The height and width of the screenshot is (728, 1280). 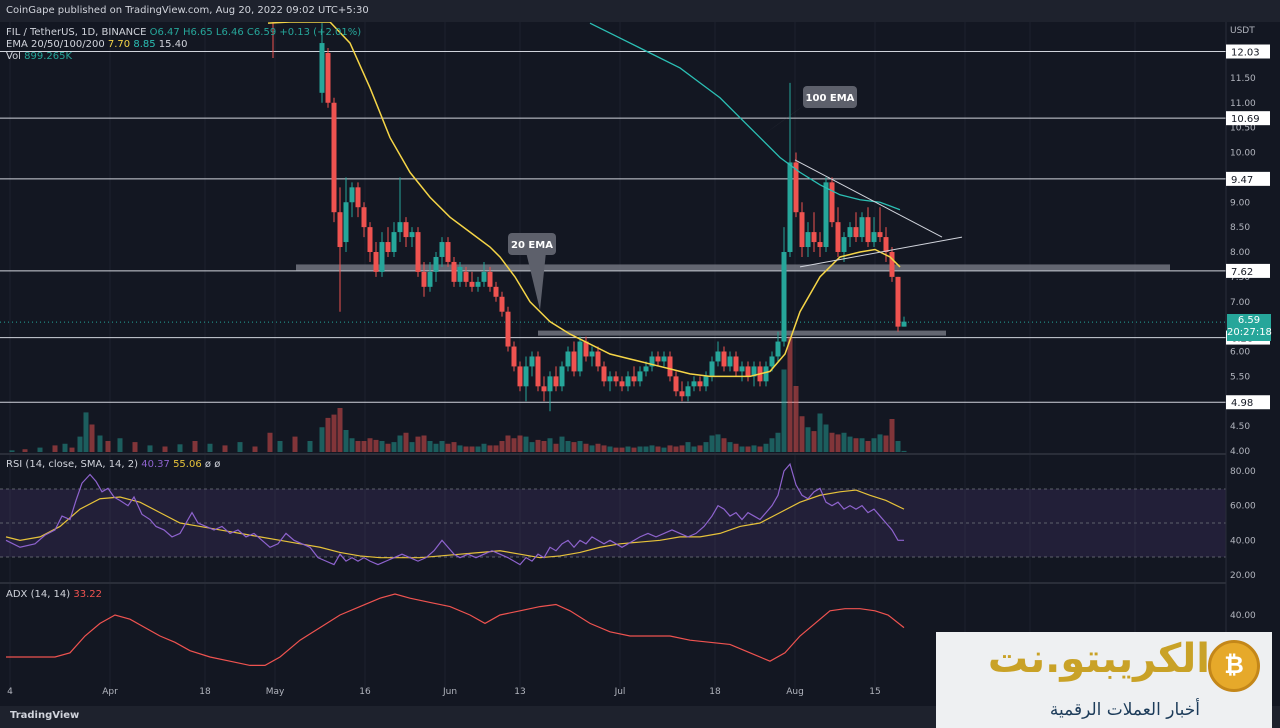 I want to click on ema-legend: EMA 20/50/100/200 7.70 8.85 15.40, so click(x=96, y=44).